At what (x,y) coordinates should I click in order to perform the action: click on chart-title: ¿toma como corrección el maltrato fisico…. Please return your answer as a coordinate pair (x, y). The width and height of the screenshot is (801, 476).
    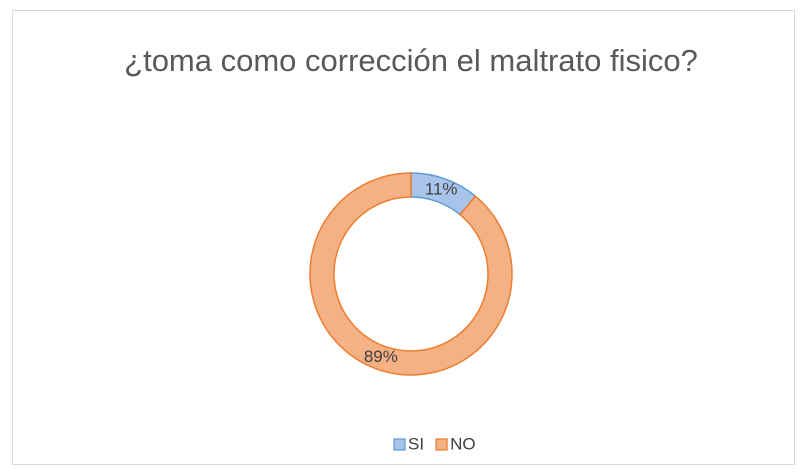
    Looking at the image, I should click on (411, 60).